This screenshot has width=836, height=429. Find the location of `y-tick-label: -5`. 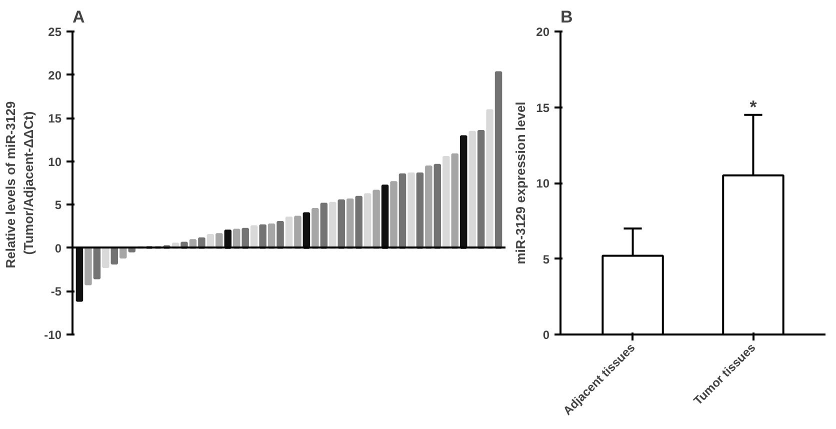

y-tick-label: -5 is located at coordinates (56, 291).